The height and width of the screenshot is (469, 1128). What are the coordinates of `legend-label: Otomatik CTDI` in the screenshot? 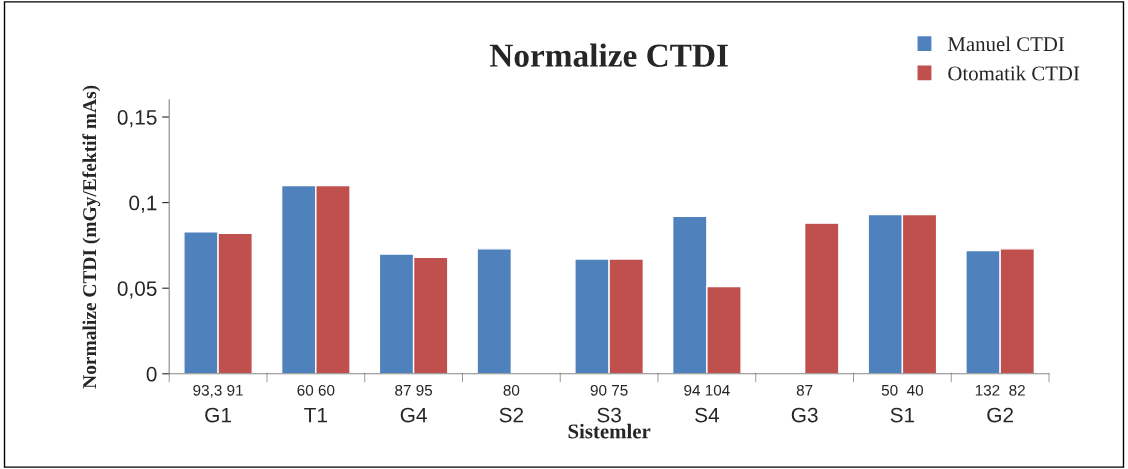 It's located at (1014, 73).